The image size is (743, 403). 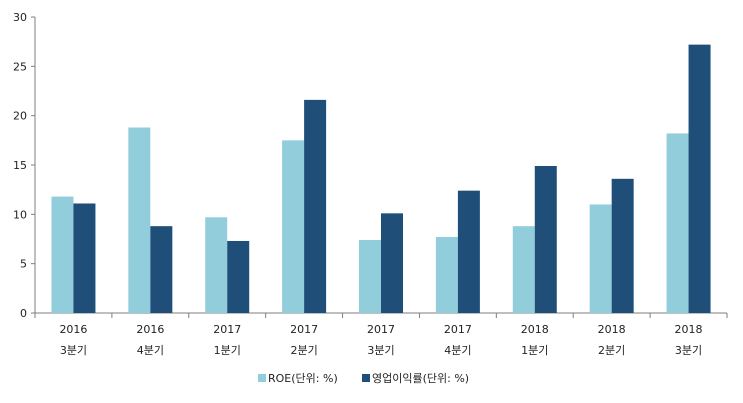 I want to click on y-tick-label: 10, so click(x=20, y=214).